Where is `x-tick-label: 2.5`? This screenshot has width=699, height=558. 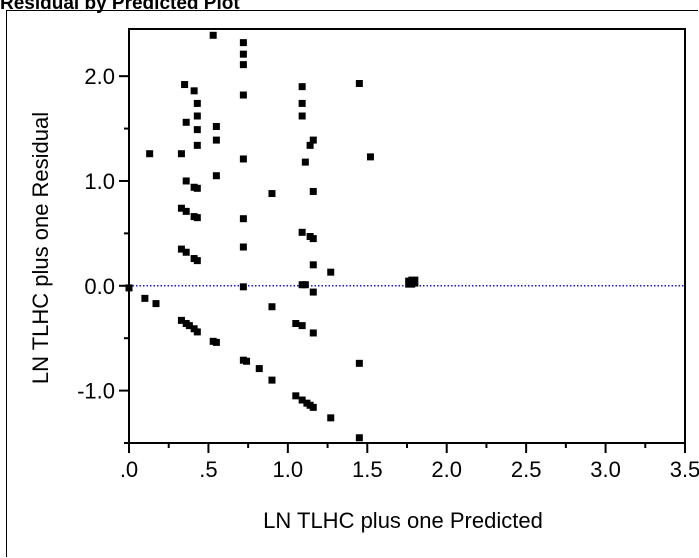 x-tick-label: 2.5 is located at coordinates (526, 469).